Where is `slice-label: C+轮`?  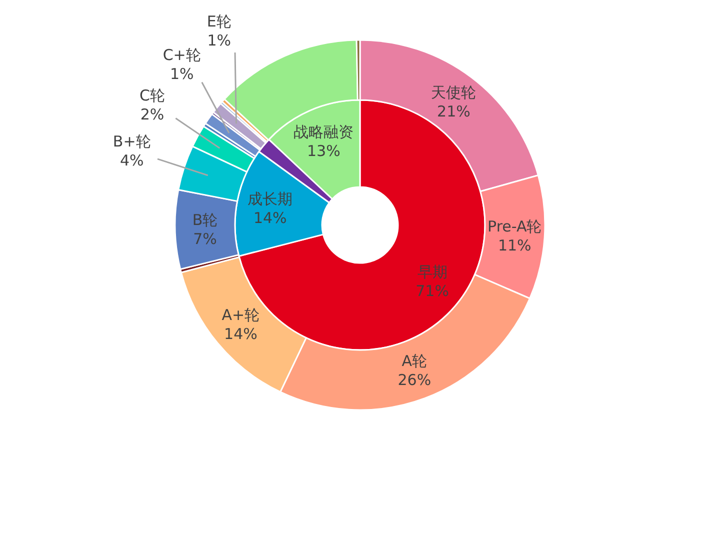 slice-label: C+轮 is located at coordinates (181, 55).